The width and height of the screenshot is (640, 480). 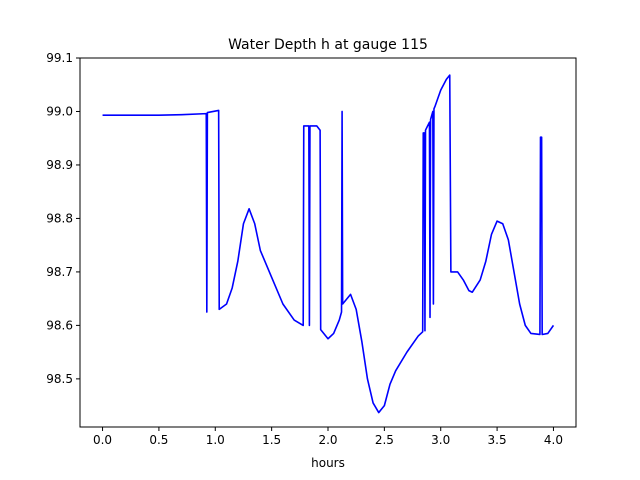 I want to click on y-tick-label: 98.6, so click(x=59, y=325).